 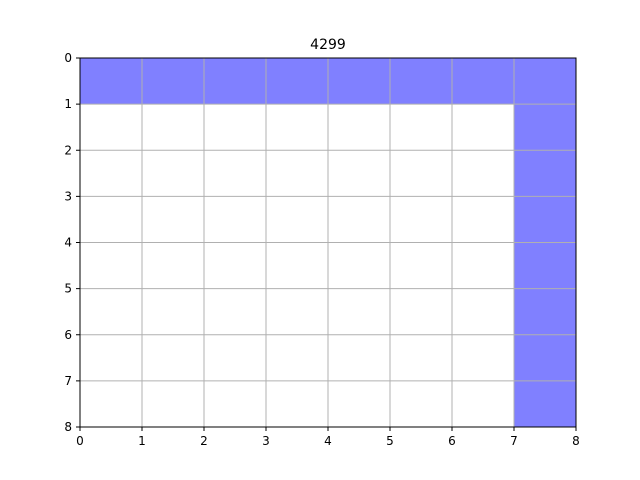 I want to click on x-tick-label: 6, so click(x=452, y=441).